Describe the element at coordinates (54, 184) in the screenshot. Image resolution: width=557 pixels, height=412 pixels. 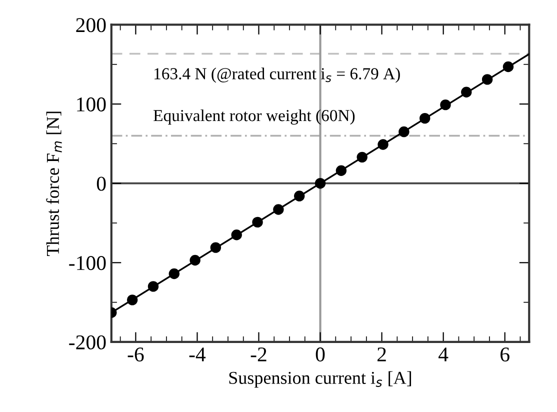
I see `y-axis-title: Thrust force F$_{m}$ [N]` at that location.